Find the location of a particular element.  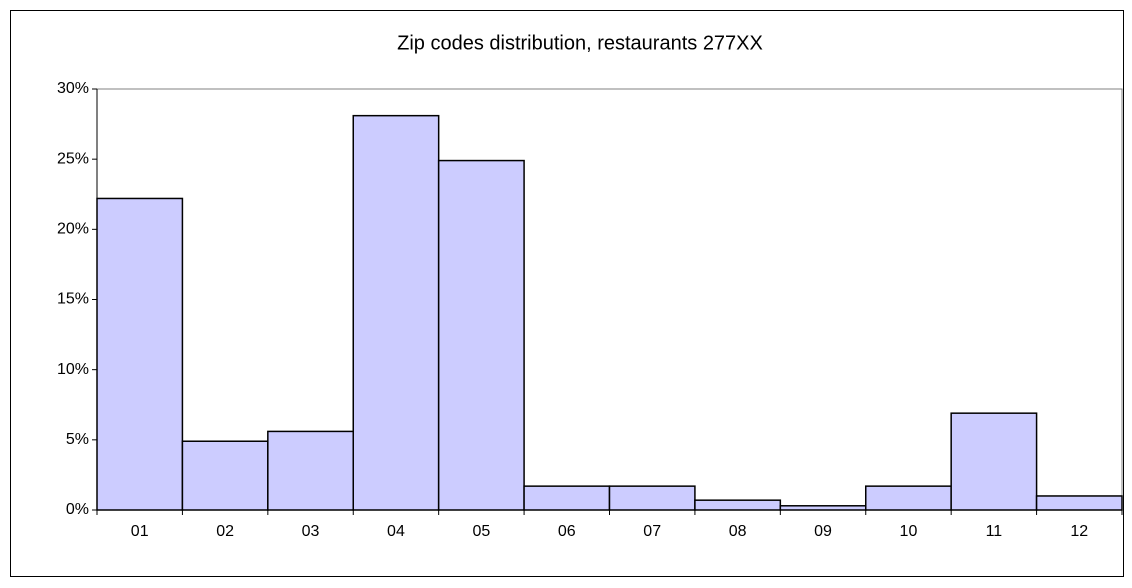

x-tick-label: 02 is located at coordinates (225, 531).